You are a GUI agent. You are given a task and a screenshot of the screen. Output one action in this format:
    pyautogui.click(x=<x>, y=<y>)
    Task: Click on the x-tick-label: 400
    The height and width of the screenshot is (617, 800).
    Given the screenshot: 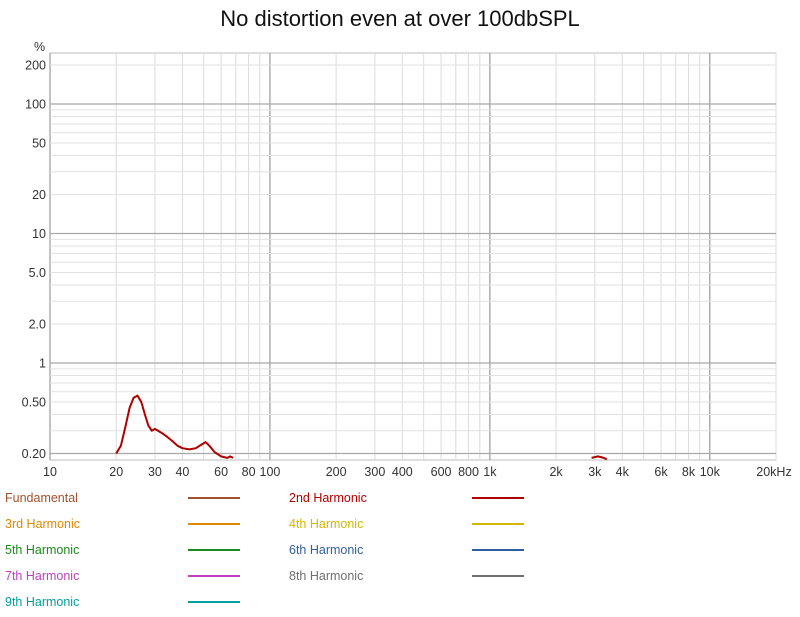 What is the action you would take?
    pyautogui.click(x=402, y=472)
    